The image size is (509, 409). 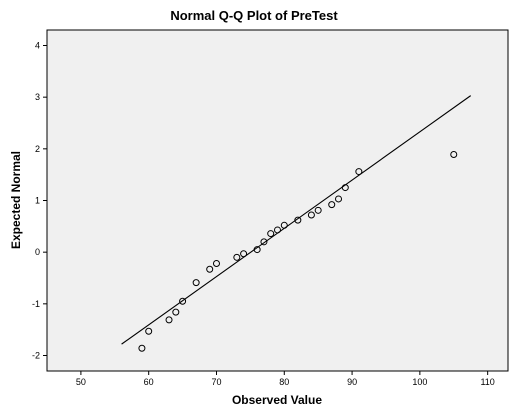 I want to click on y-axis: -2 -1 0 1 2 3 4, so click(x=39, y=201).